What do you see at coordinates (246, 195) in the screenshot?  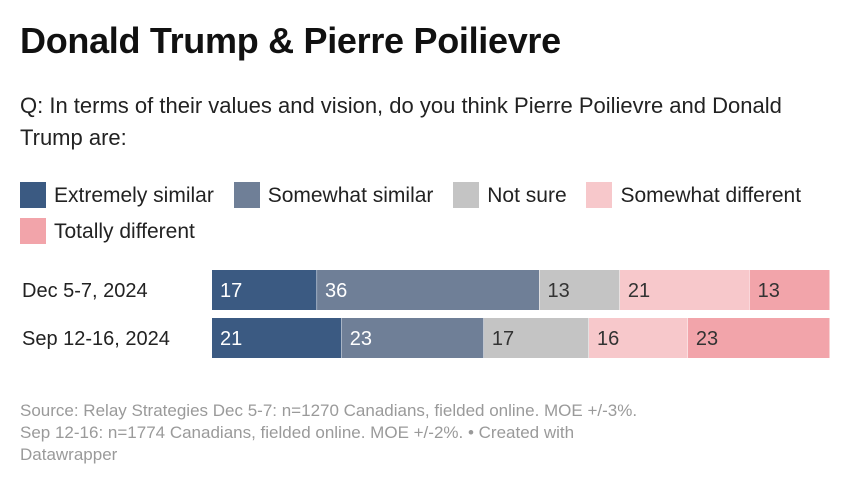 I see `legend-swatch-somewhat-similar` at bounding box center [246, 195].